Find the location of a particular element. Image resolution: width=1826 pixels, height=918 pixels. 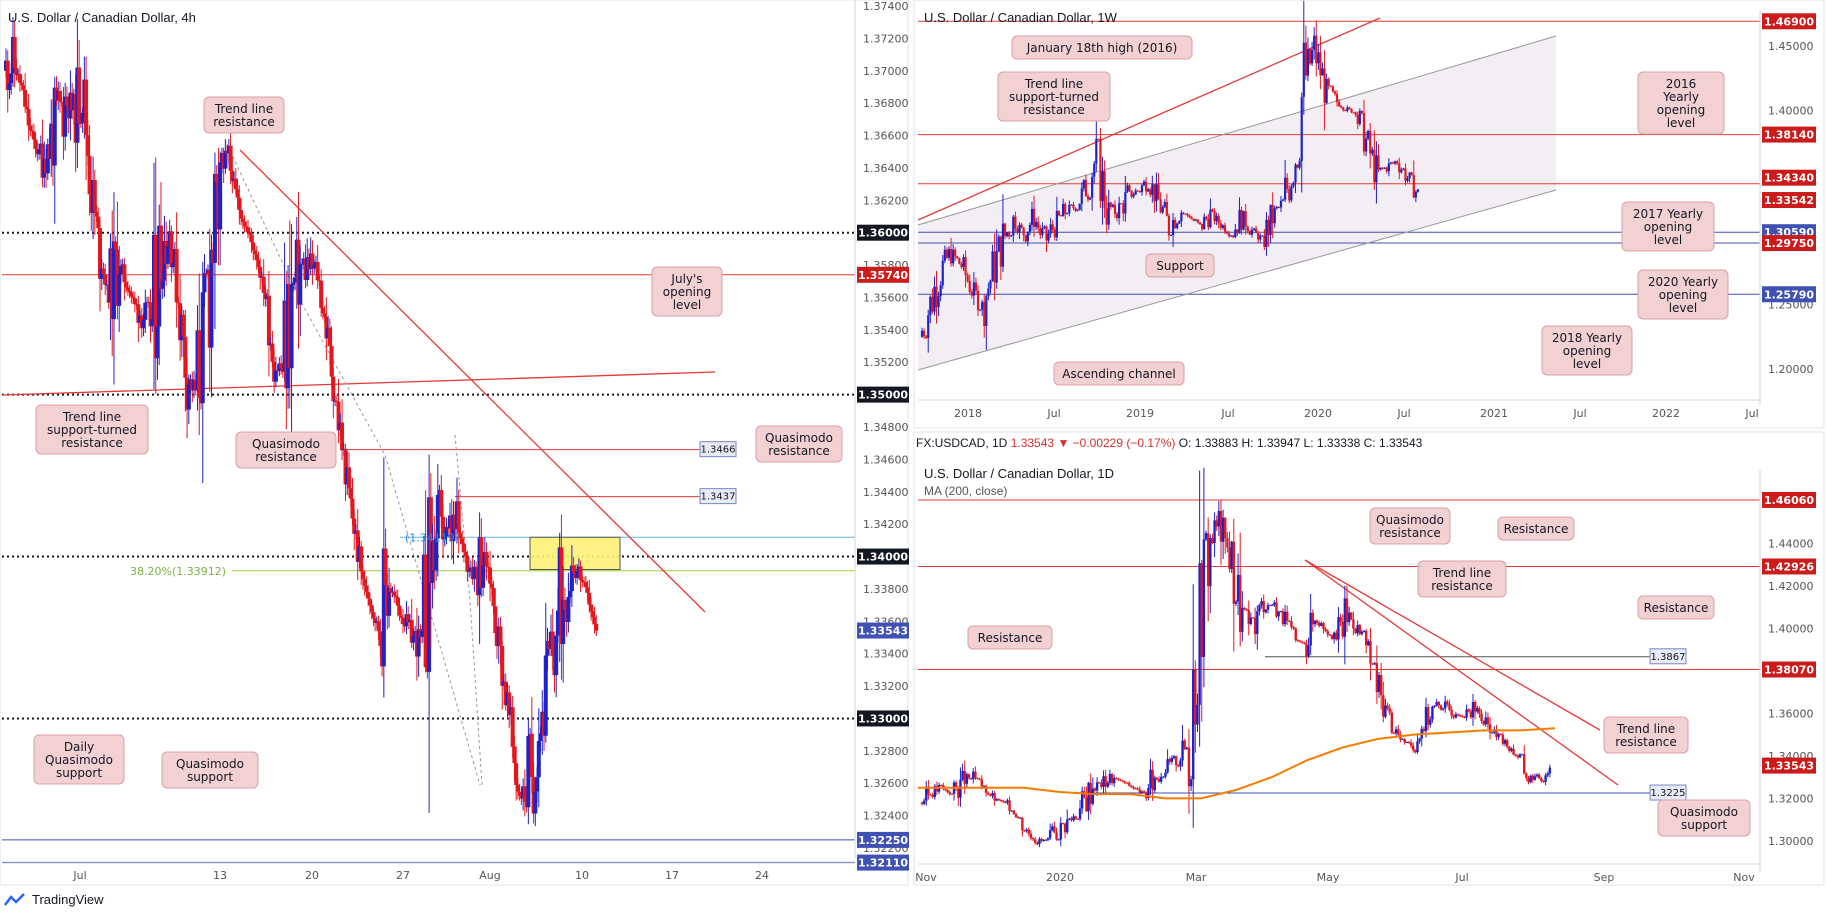

d1-x-tick: 2020 is located at coordinates (1060, 877).